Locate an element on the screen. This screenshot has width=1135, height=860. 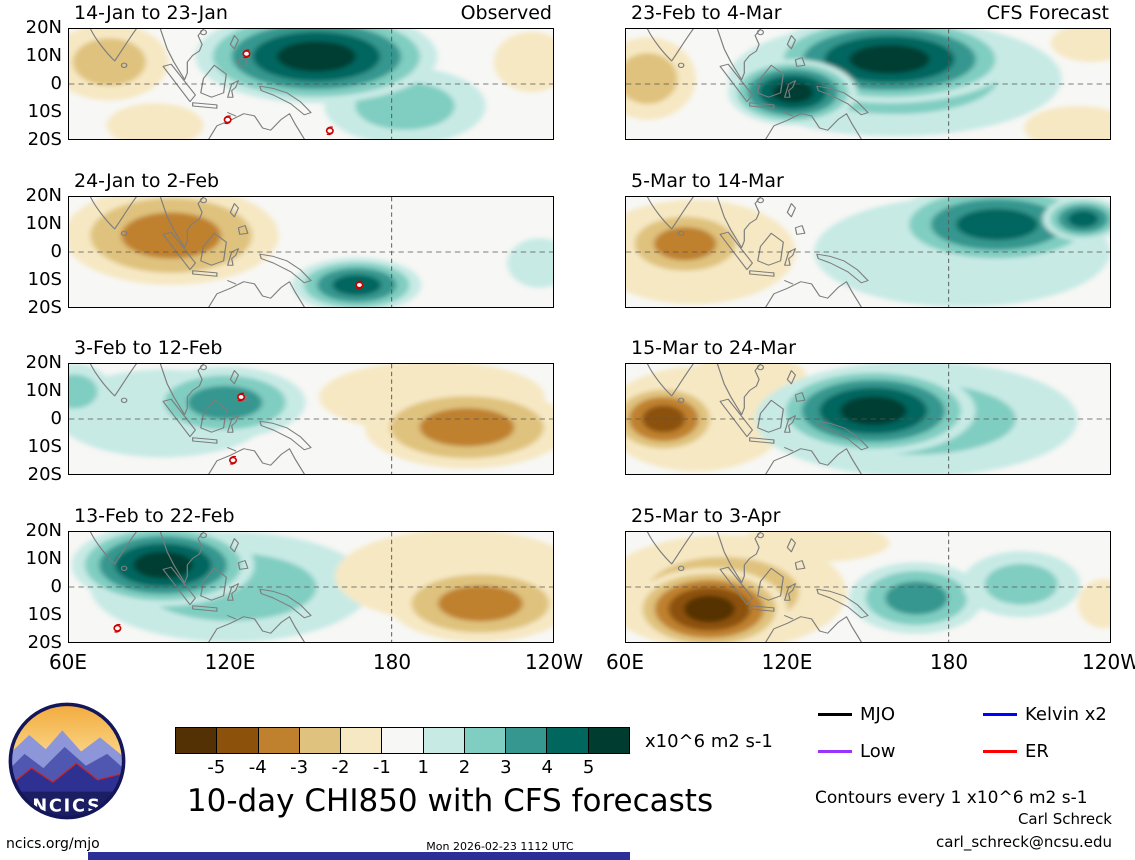
colorbar is located at coordinates (402, 740).